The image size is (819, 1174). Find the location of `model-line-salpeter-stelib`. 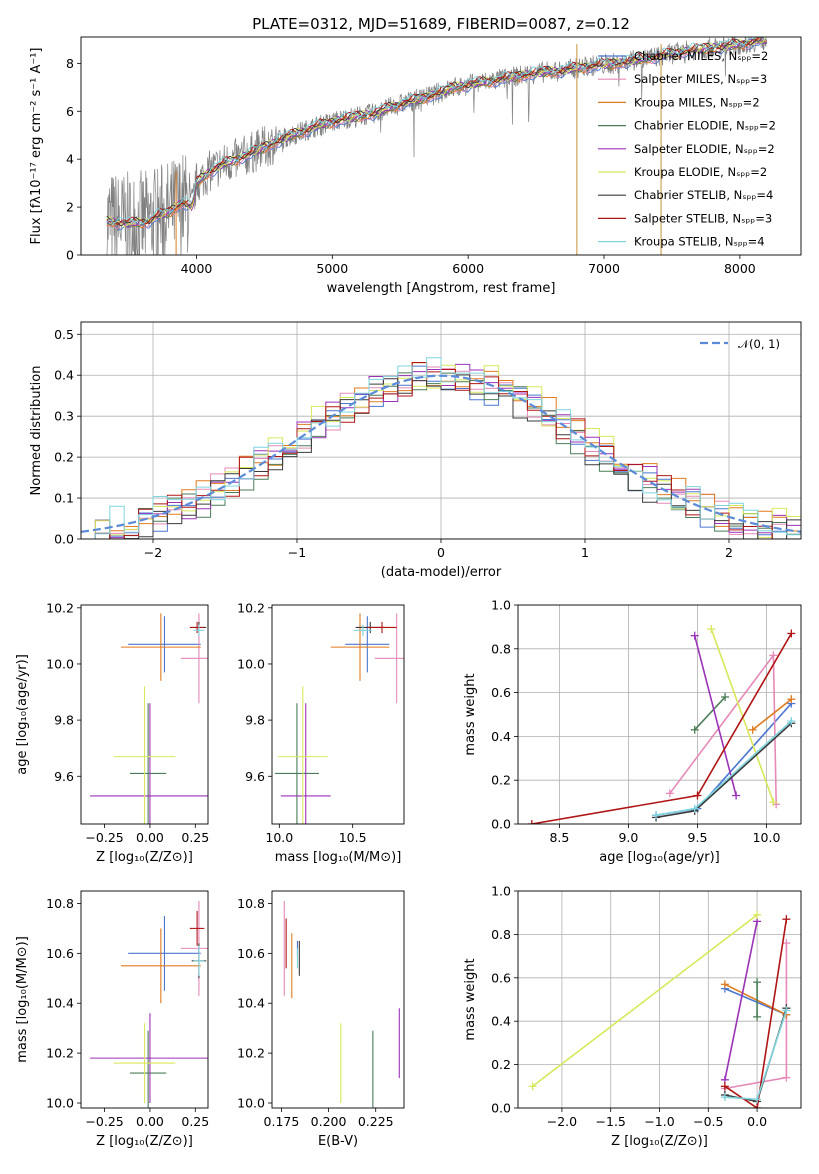

model-line-salpeter-stelib is located at coordinates (433, 131).